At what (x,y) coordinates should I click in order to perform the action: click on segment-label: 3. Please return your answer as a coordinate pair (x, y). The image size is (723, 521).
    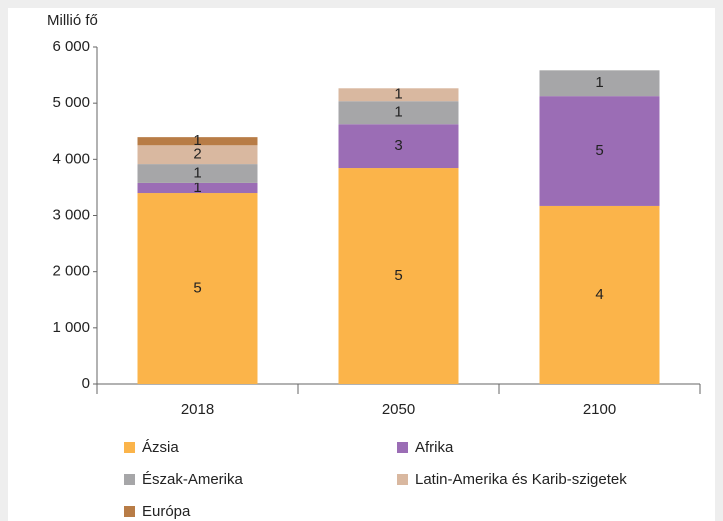
    Looking at the image, I should click on (398, 145).